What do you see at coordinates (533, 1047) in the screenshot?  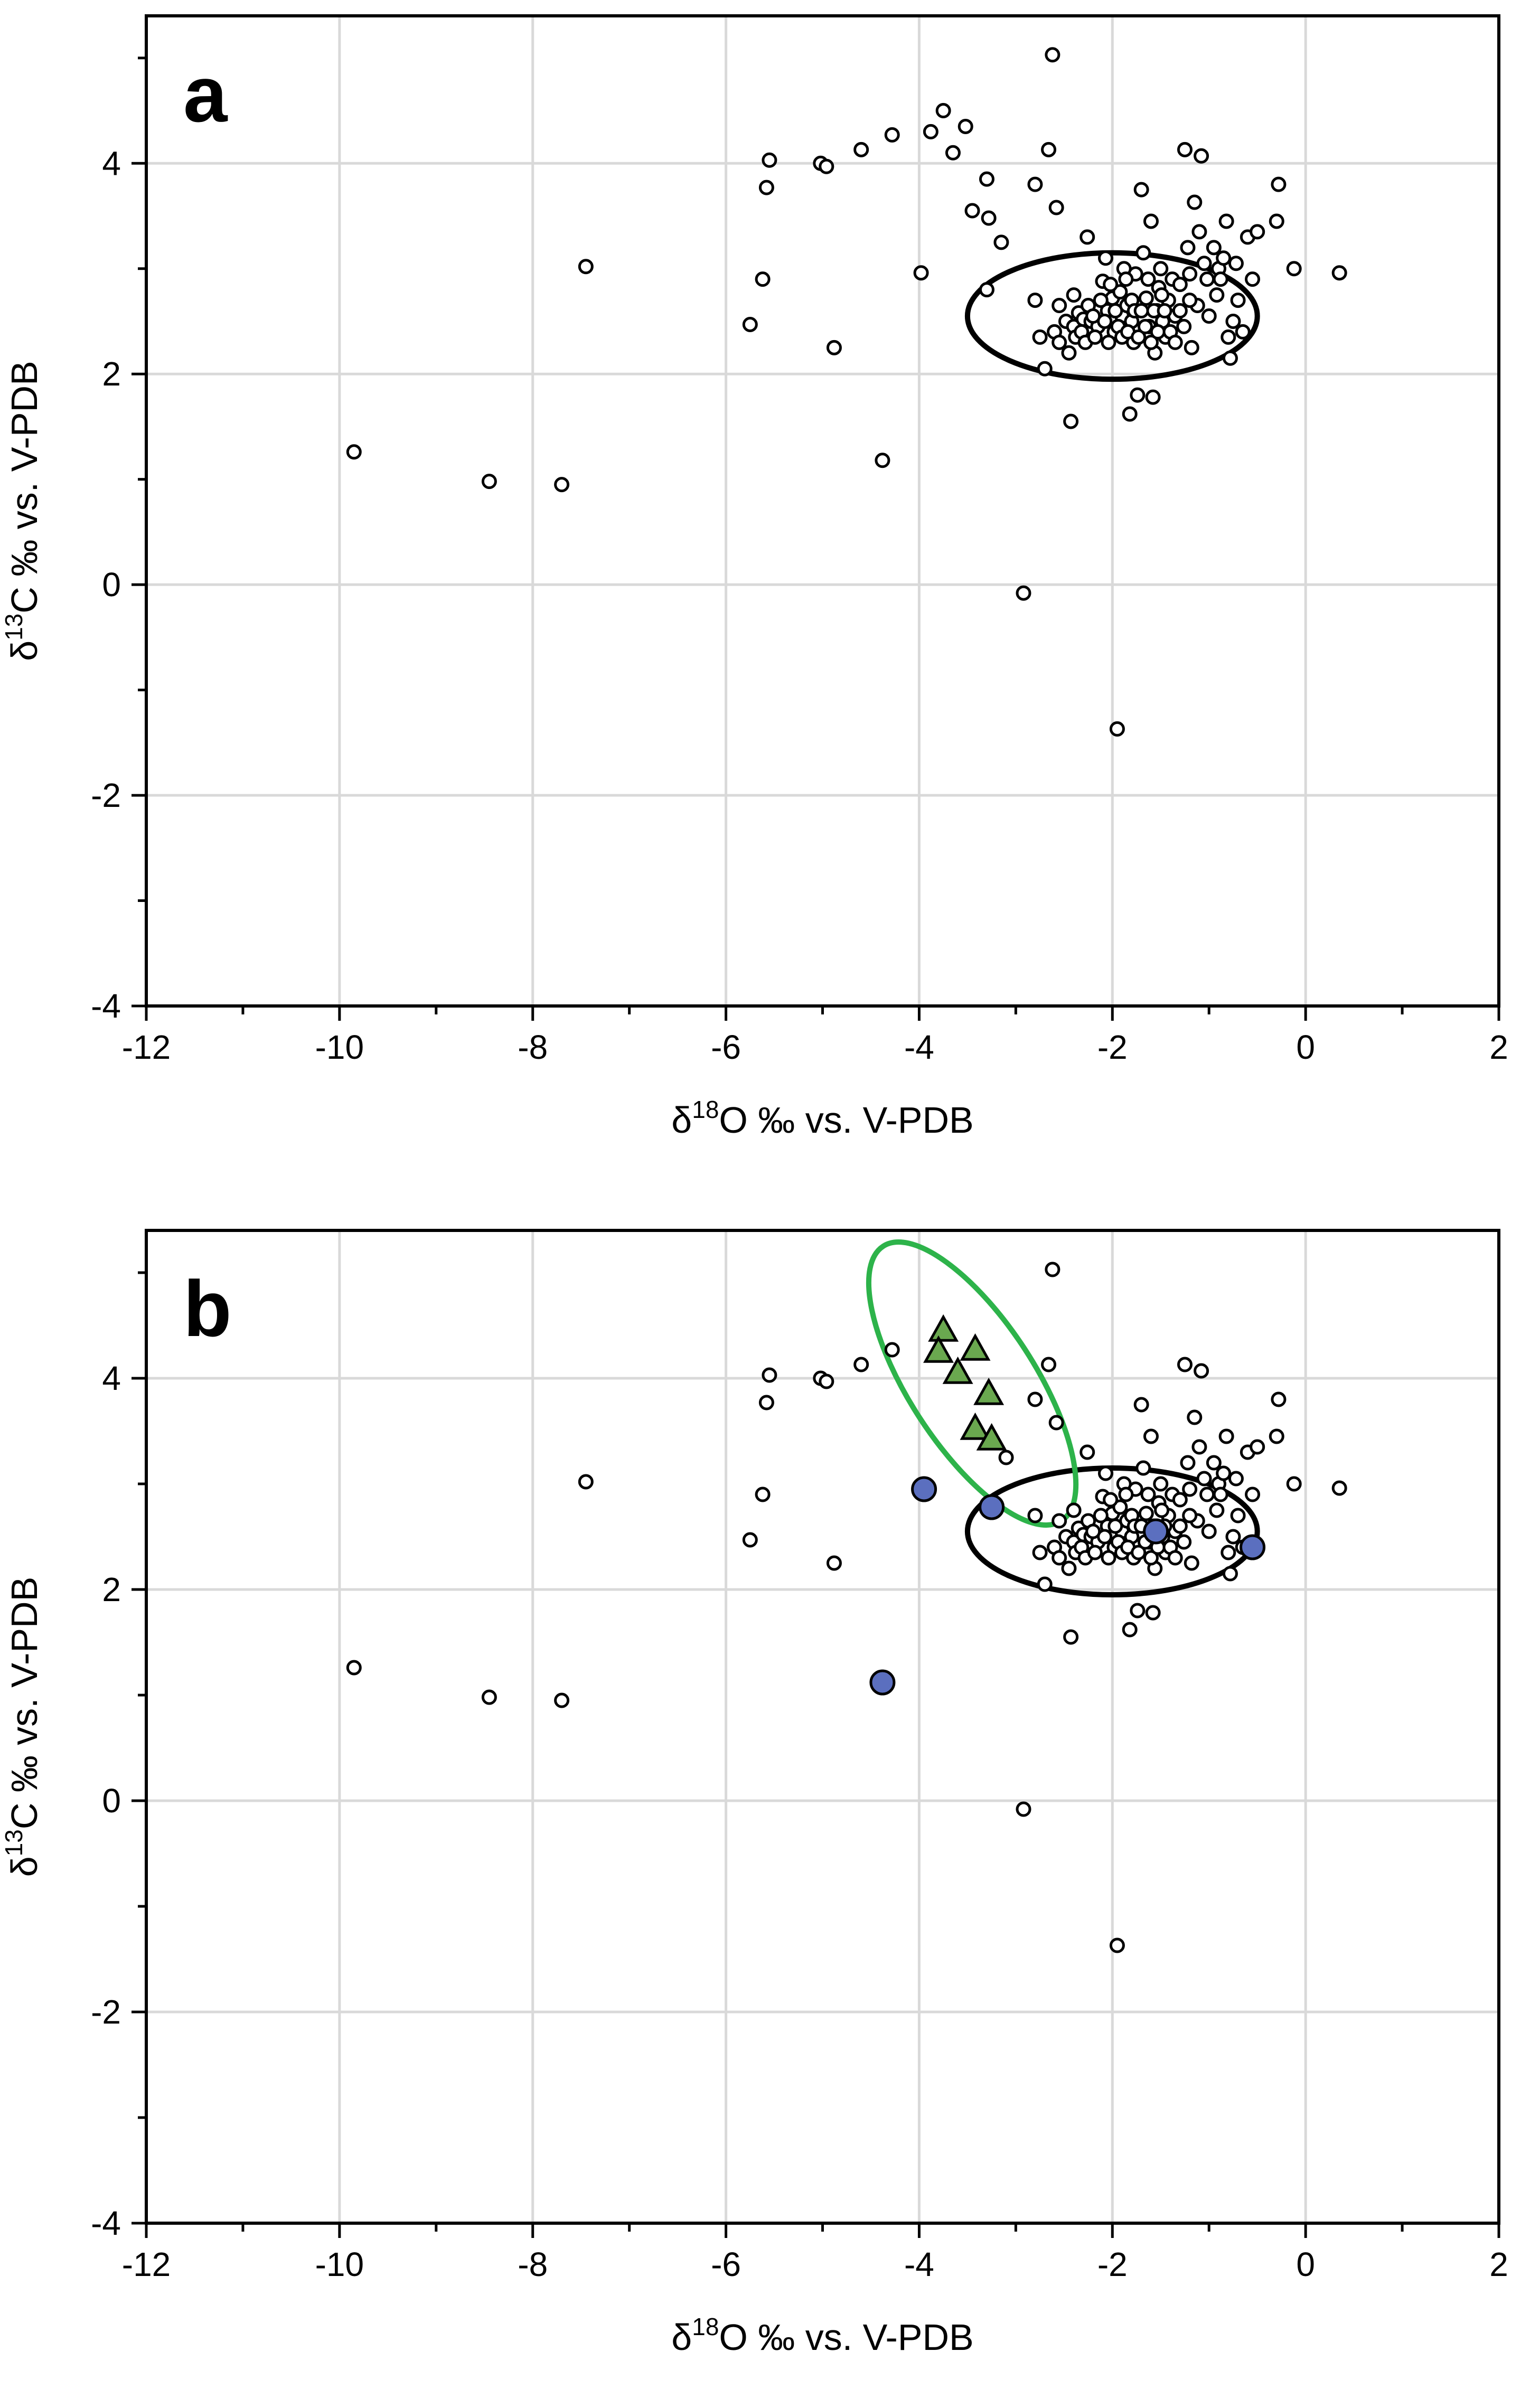 I see `x-tick-label: -8` at bounding box center [533, 1047].